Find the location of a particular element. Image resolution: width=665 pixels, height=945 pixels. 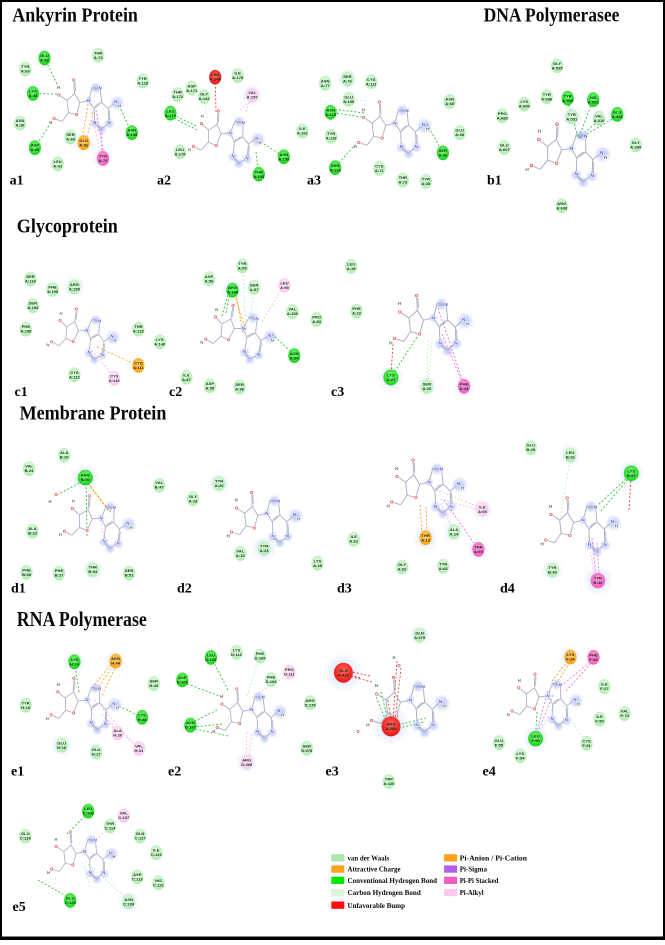

svg-text: D:111 is located at coordinates (289, 674).